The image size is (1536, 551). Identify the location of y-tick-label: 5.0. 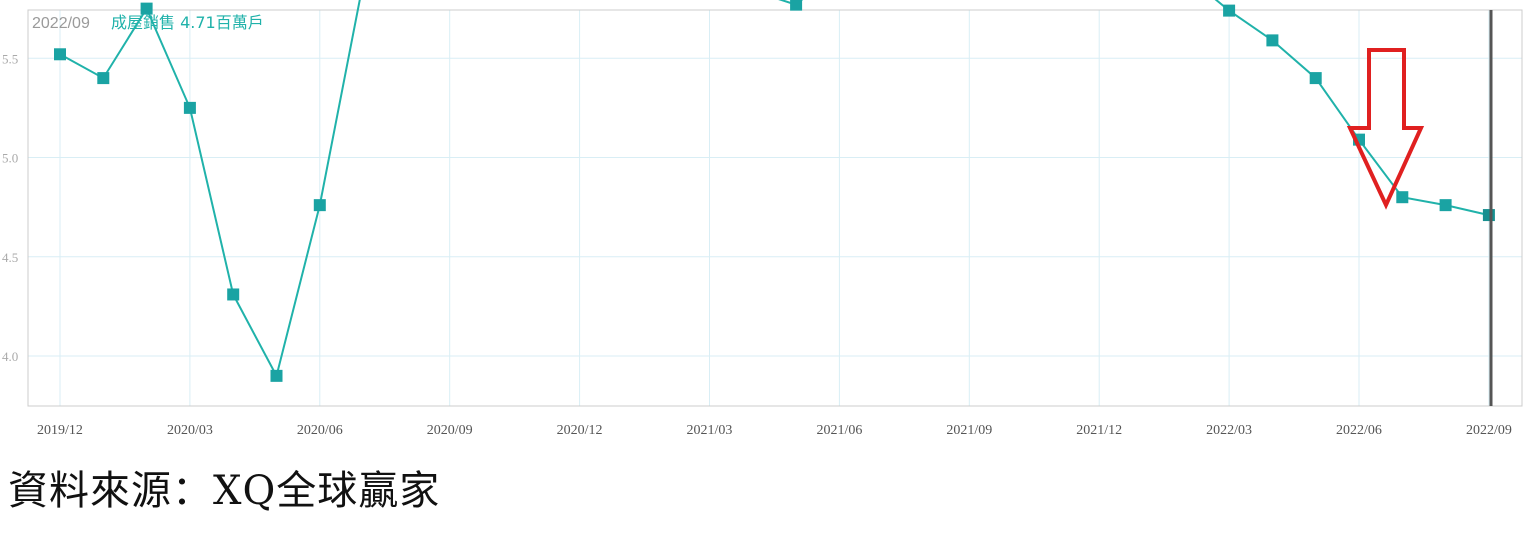
(10, 158).